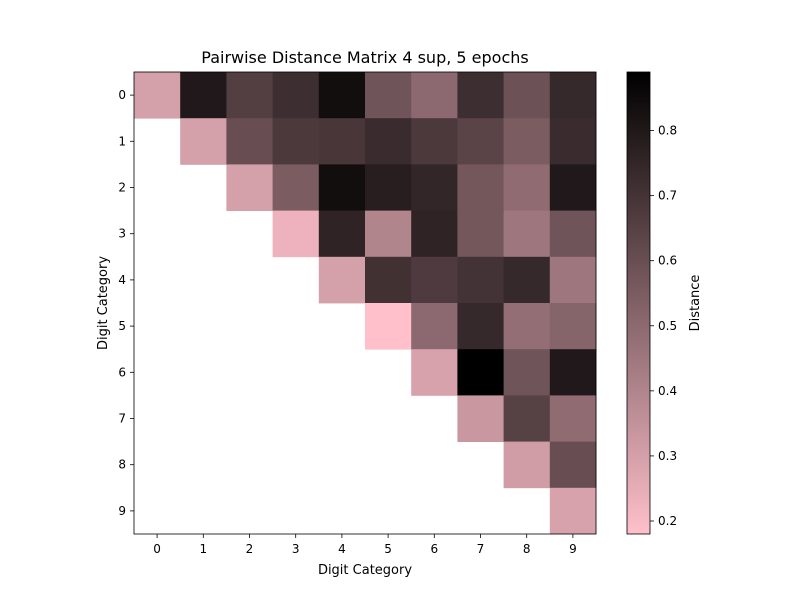  Describe the element at coordinates (122, 511) in the screenshot. I see `y-tick-label: 9` at that location.